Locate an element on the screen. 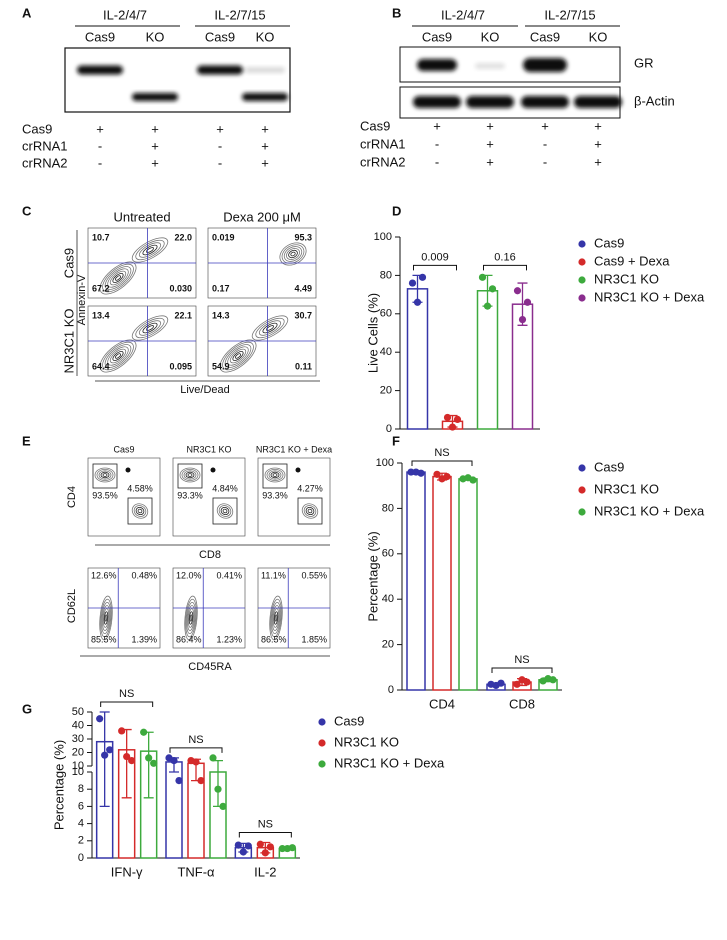 This screenshot has width=727, height=940. lane-label: Cas9 is located at coordinates (220, 36).